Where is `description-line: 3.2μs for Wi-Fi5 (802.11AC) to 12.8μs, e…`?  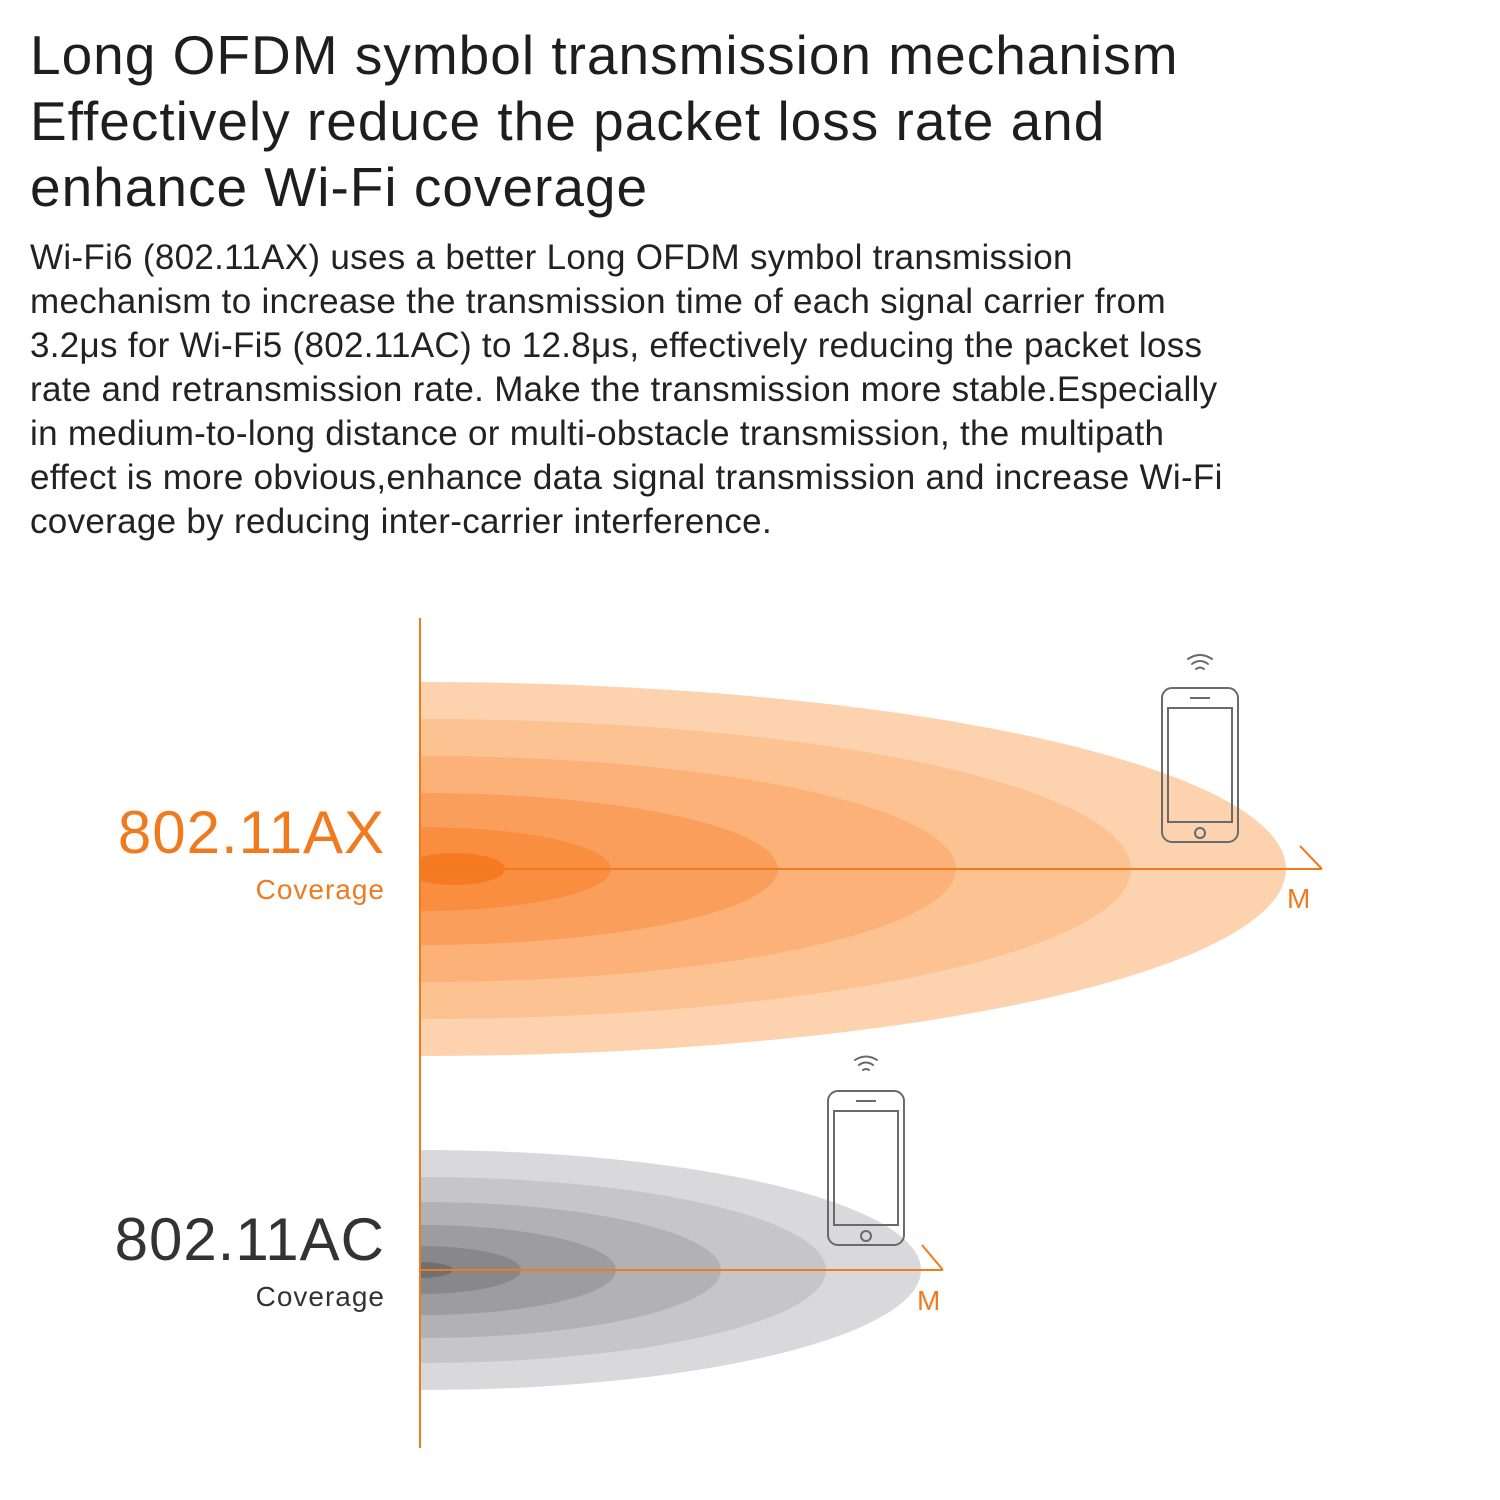 description-line: 3.2μs for Wi-Fi5 (802.11AC) to 12.8μs, e… is located at coordinates (616, 345).